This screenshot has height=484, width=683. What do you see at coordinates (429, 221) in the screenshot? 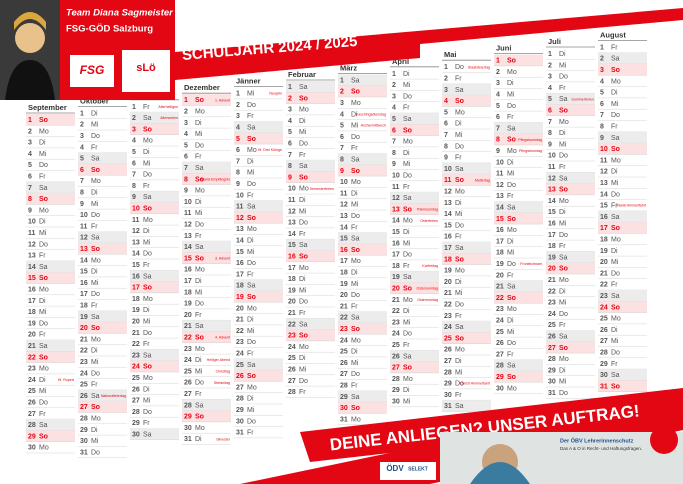
I see `day-note: Osterferien` at bounding box center [429, 221].